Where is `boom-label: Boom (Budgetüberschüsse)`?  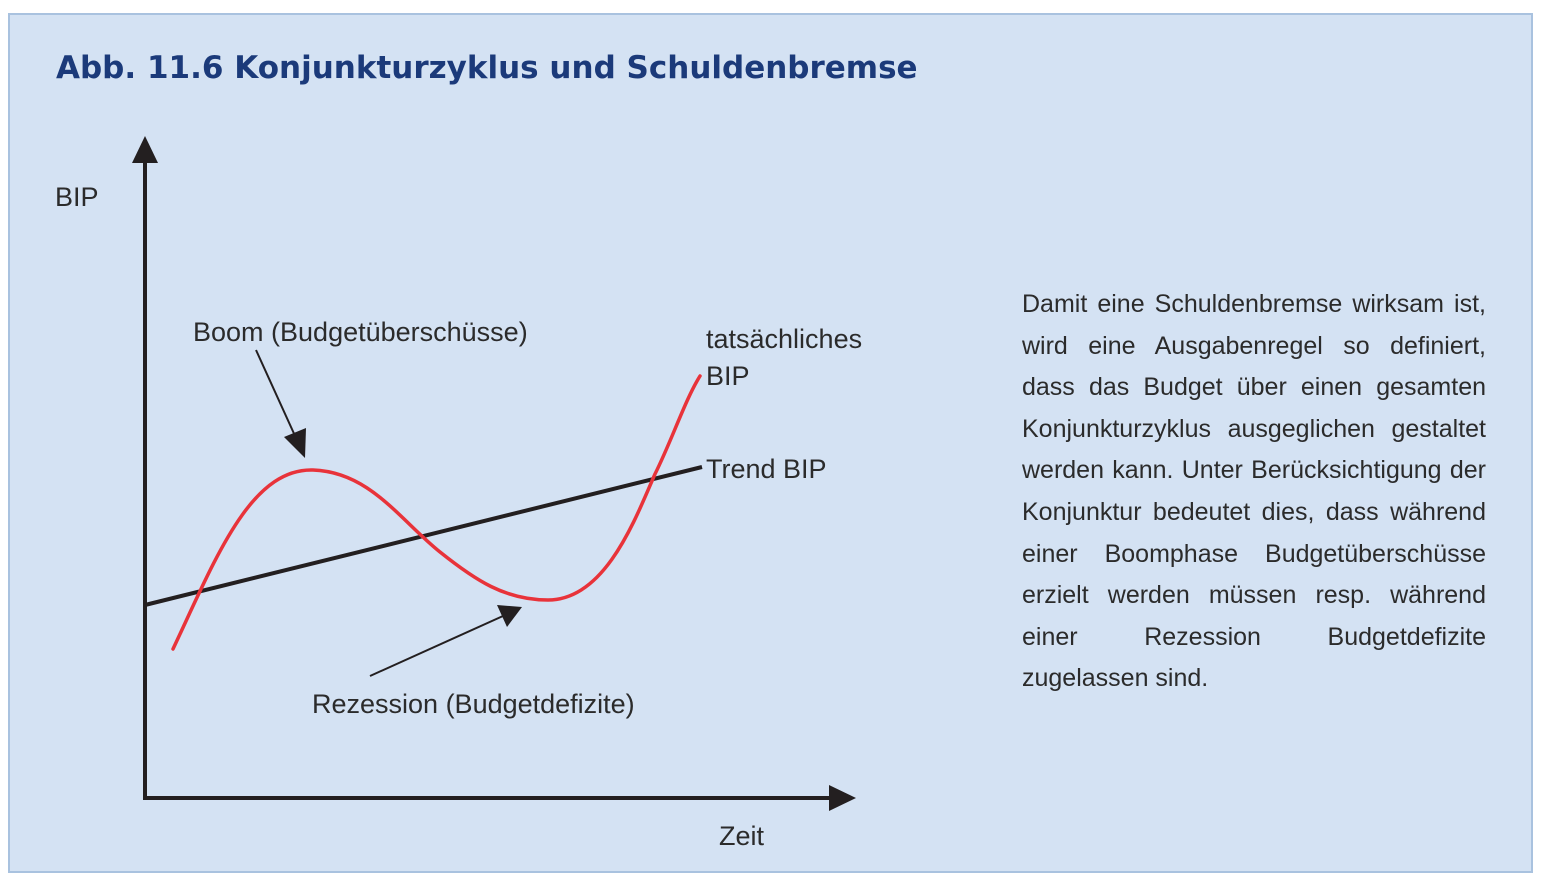
boom-label: Boom (Budgetüberschüsse) is located at coordinates (360, 332).